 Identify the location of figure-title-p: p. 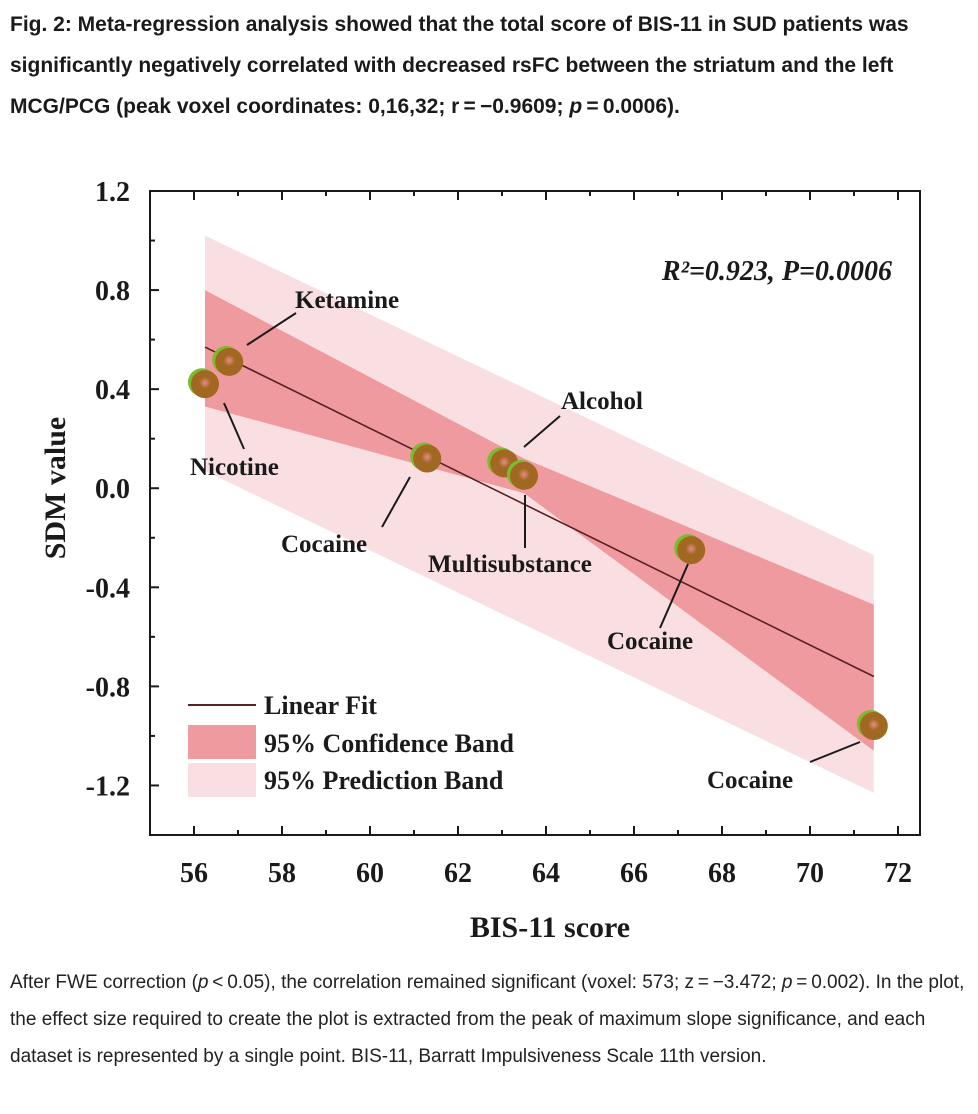
(576, 106).